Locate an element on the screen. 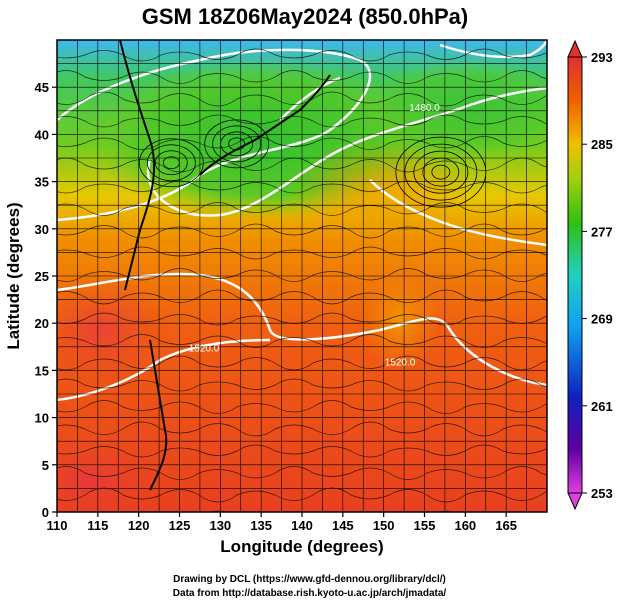 The image size is (619, 605). y-tick-label: 5 is located at coordinates (45, 465).